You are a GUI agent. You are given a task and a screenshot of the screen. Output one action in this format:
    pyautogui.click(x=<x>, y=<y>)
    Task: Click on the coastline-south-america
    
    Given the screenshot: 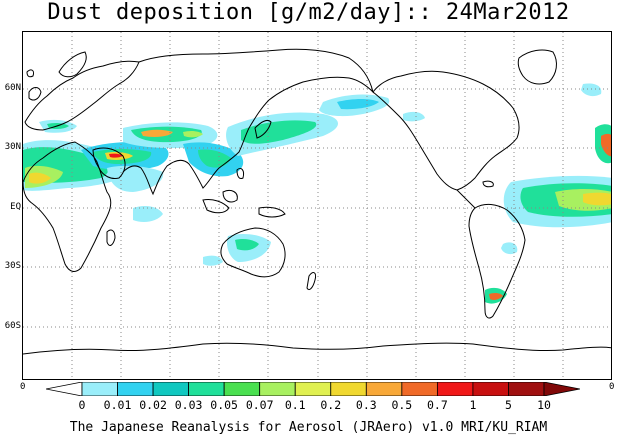 What is the action you would take?
    pyautogui.click(x=497, y=261)
    